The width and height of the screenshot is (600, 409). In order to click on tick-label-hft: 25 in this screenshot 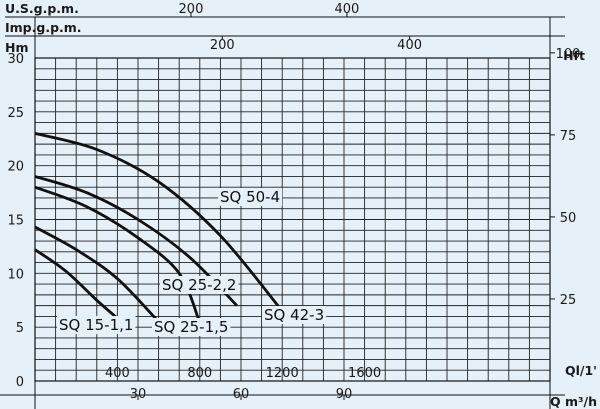, I will do `click(568, 300)`.